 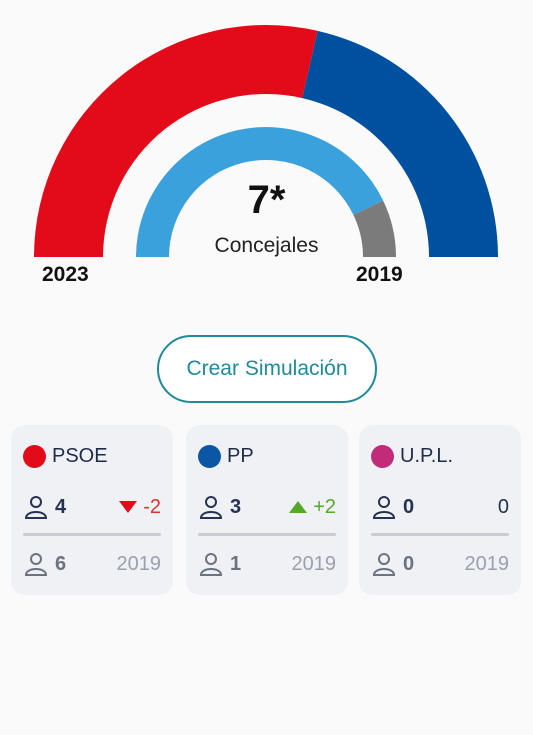 What do you see at coordinates (409, 563) in the screenshot?
I see `seats-2019: 0` at bounding box center [409, 563].